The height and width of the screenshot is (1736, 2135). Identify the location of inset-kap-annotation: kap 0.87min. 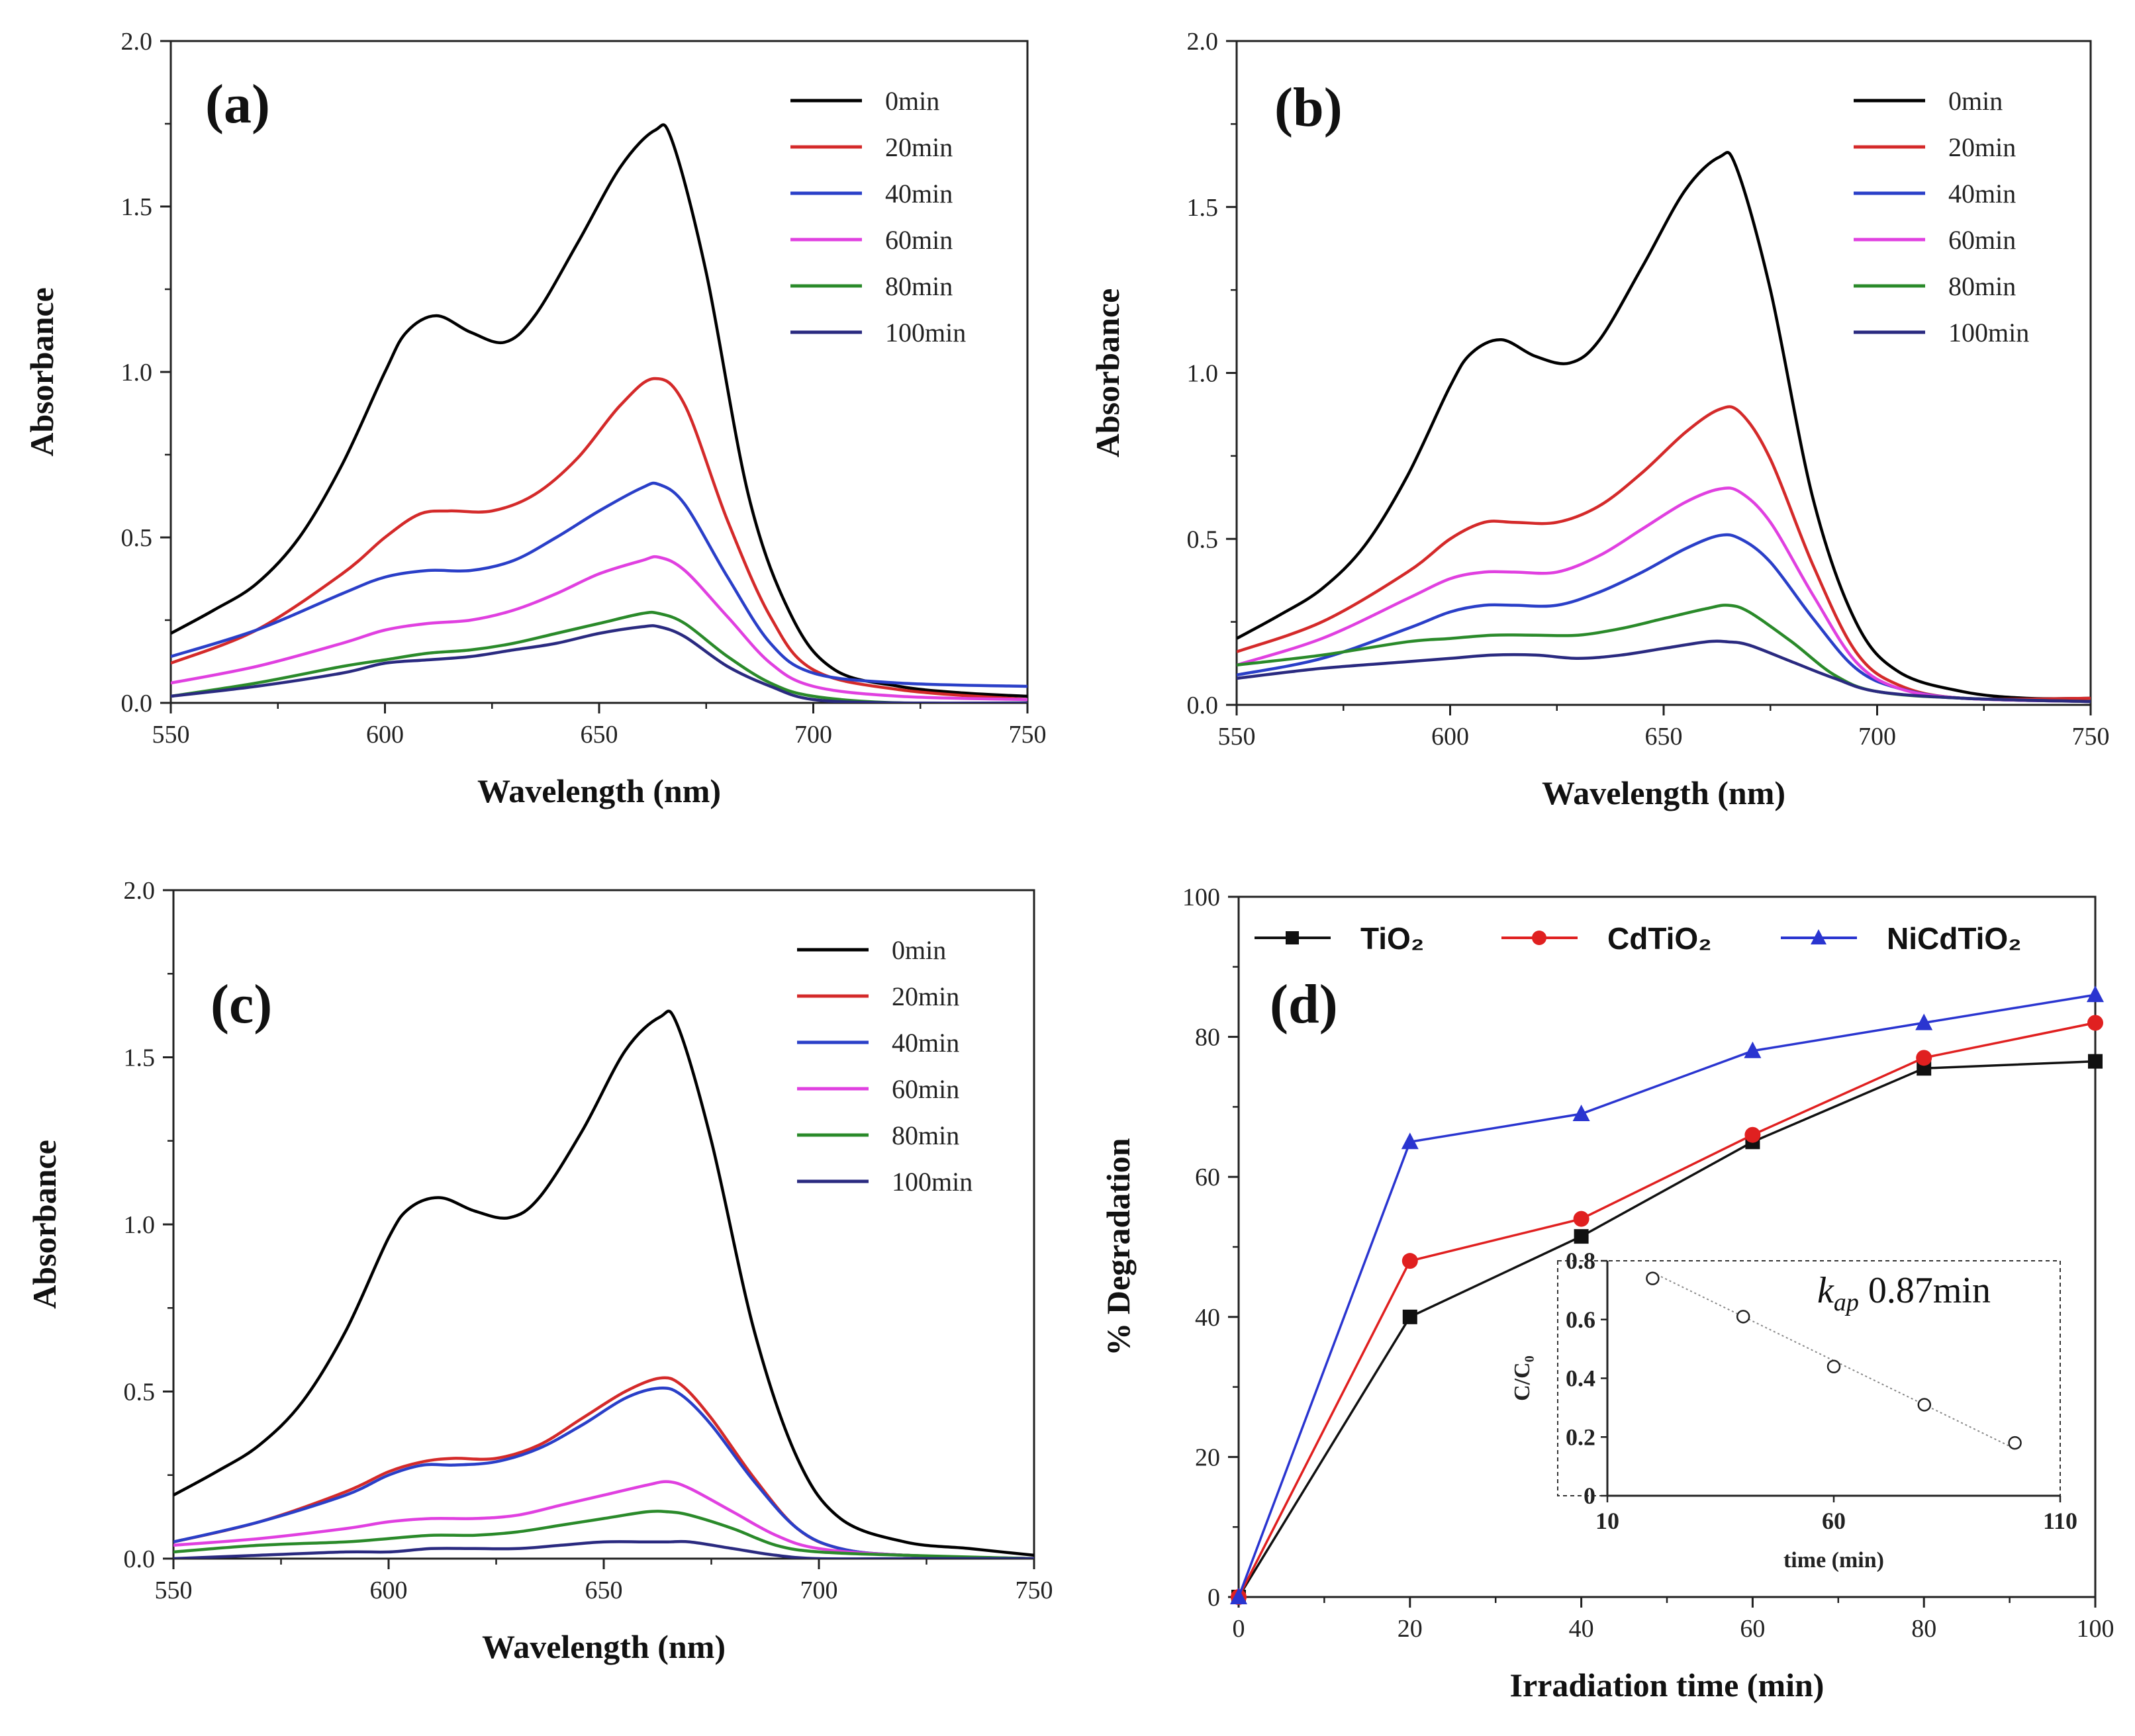
(1904, 1293).